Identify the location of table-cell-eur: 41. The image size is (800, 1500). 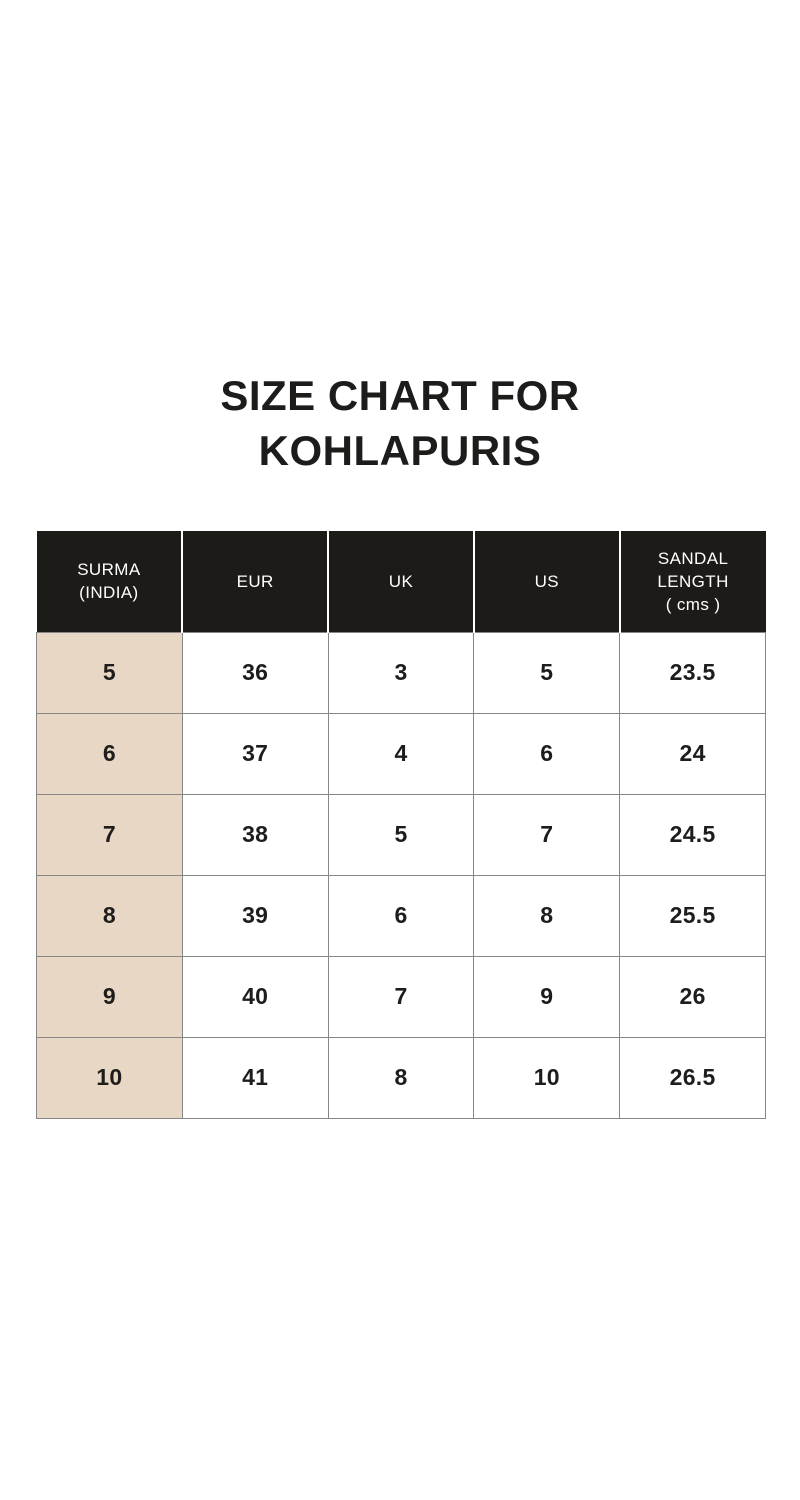
(255, 1077).